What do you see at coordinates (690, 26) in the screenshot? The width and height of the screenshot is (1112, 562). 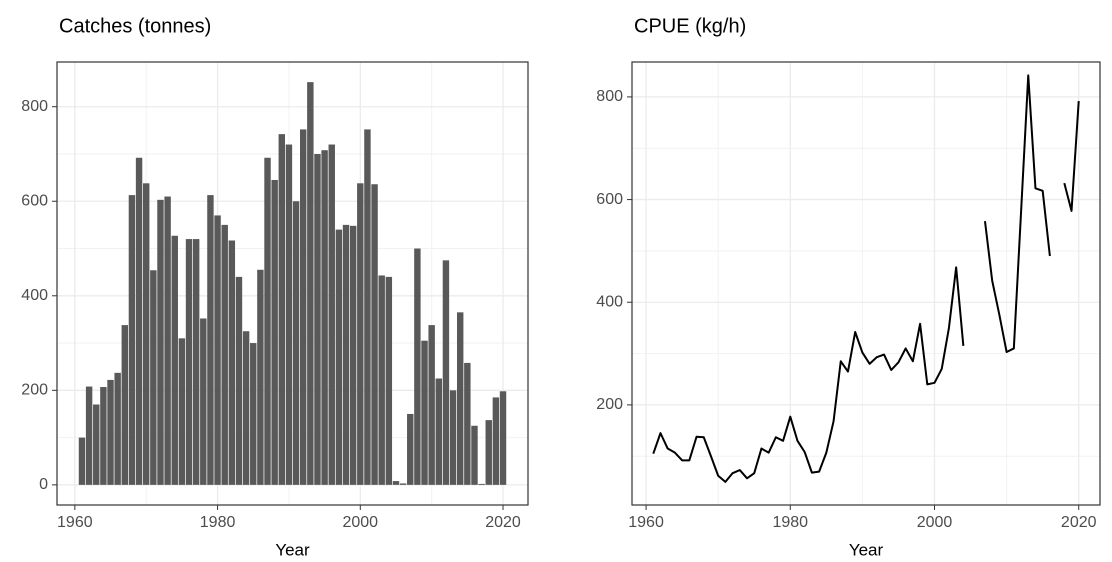 I see `chart-title: CPUE (kg/h)` at bounding box center [690, 26].